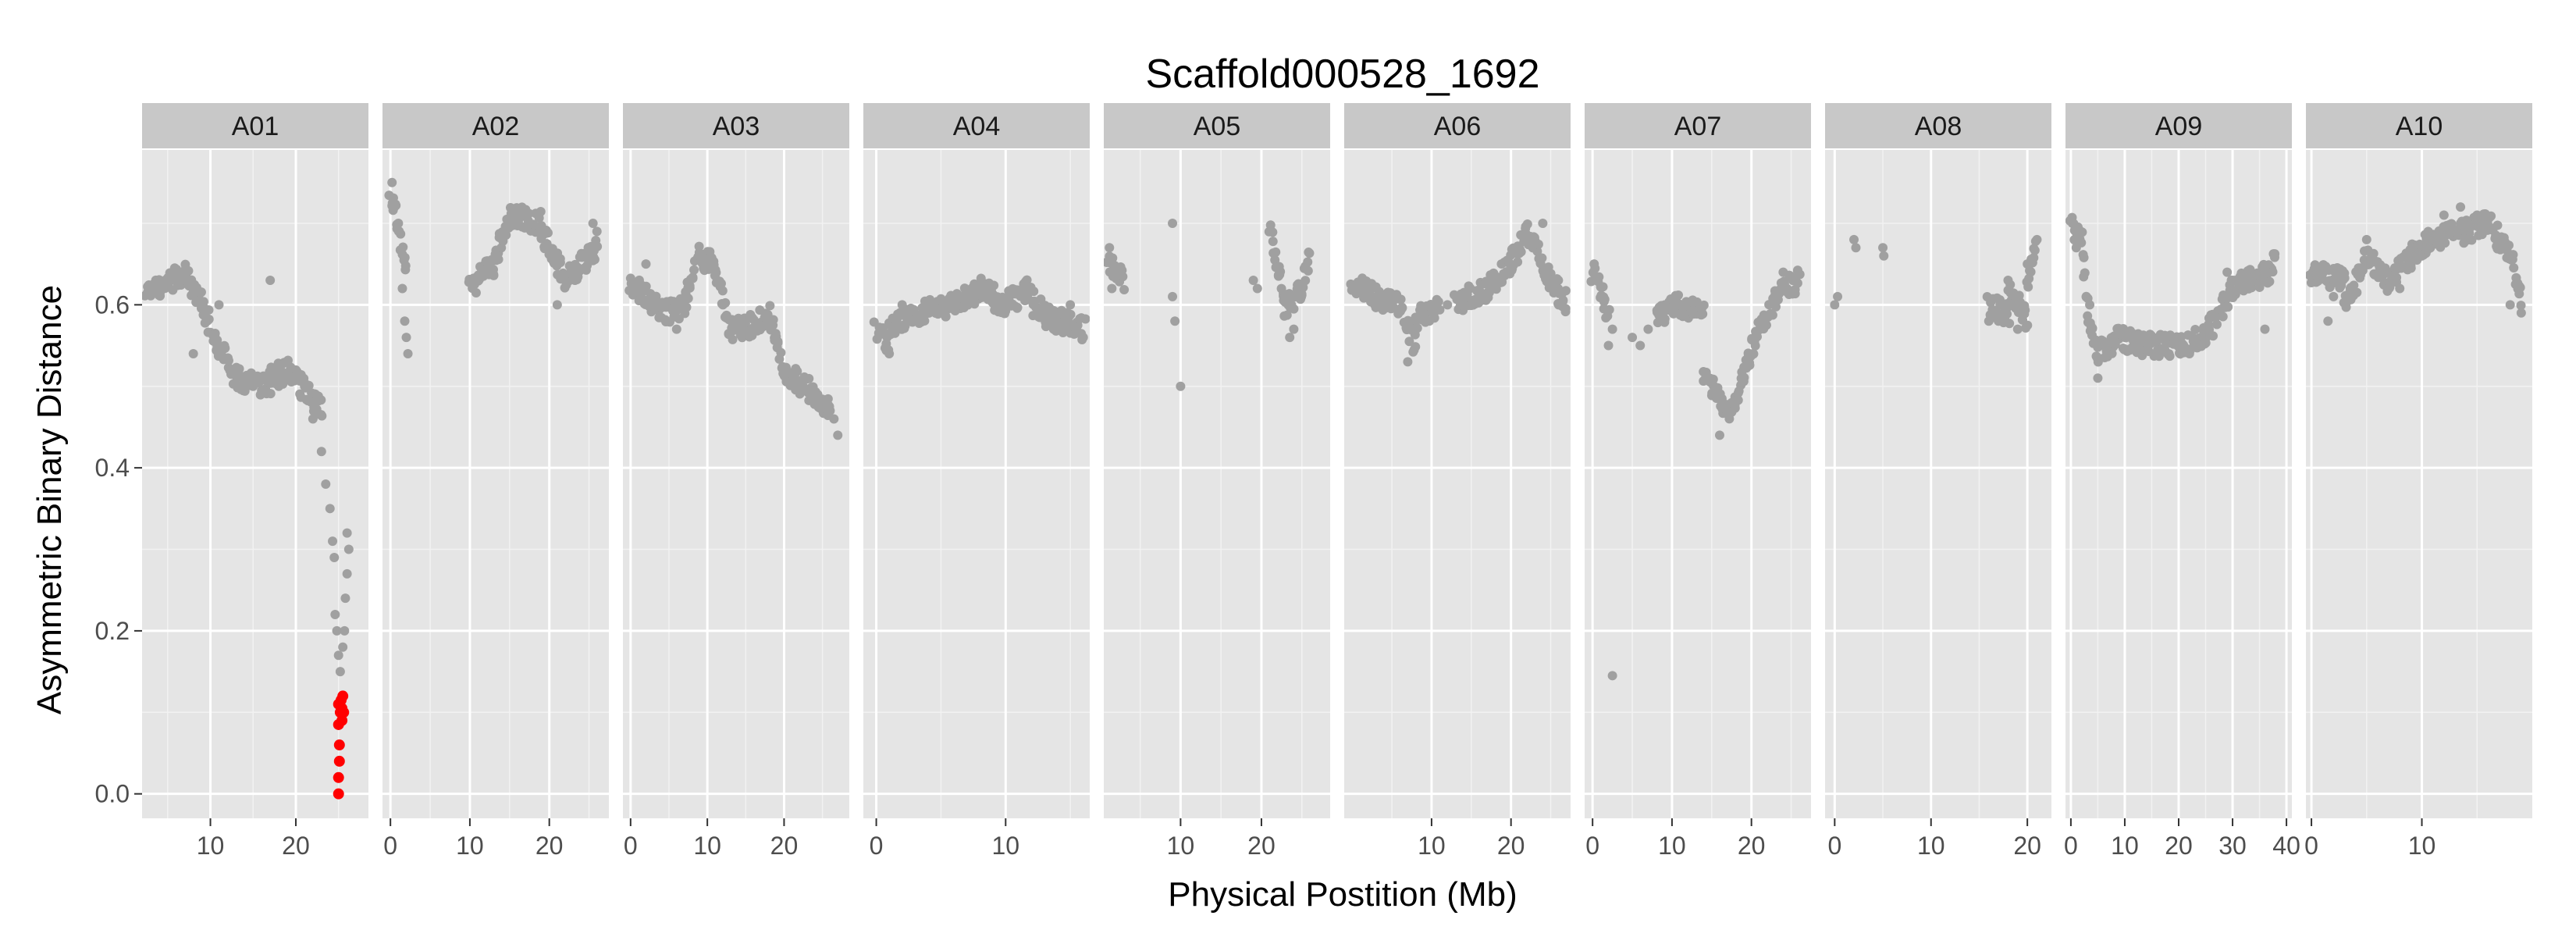  What do you see at coordinates (1217, 481) in the screenshot?
I see `facet-panel-a05: A05 10 20` at bounding box center [1217, 481].